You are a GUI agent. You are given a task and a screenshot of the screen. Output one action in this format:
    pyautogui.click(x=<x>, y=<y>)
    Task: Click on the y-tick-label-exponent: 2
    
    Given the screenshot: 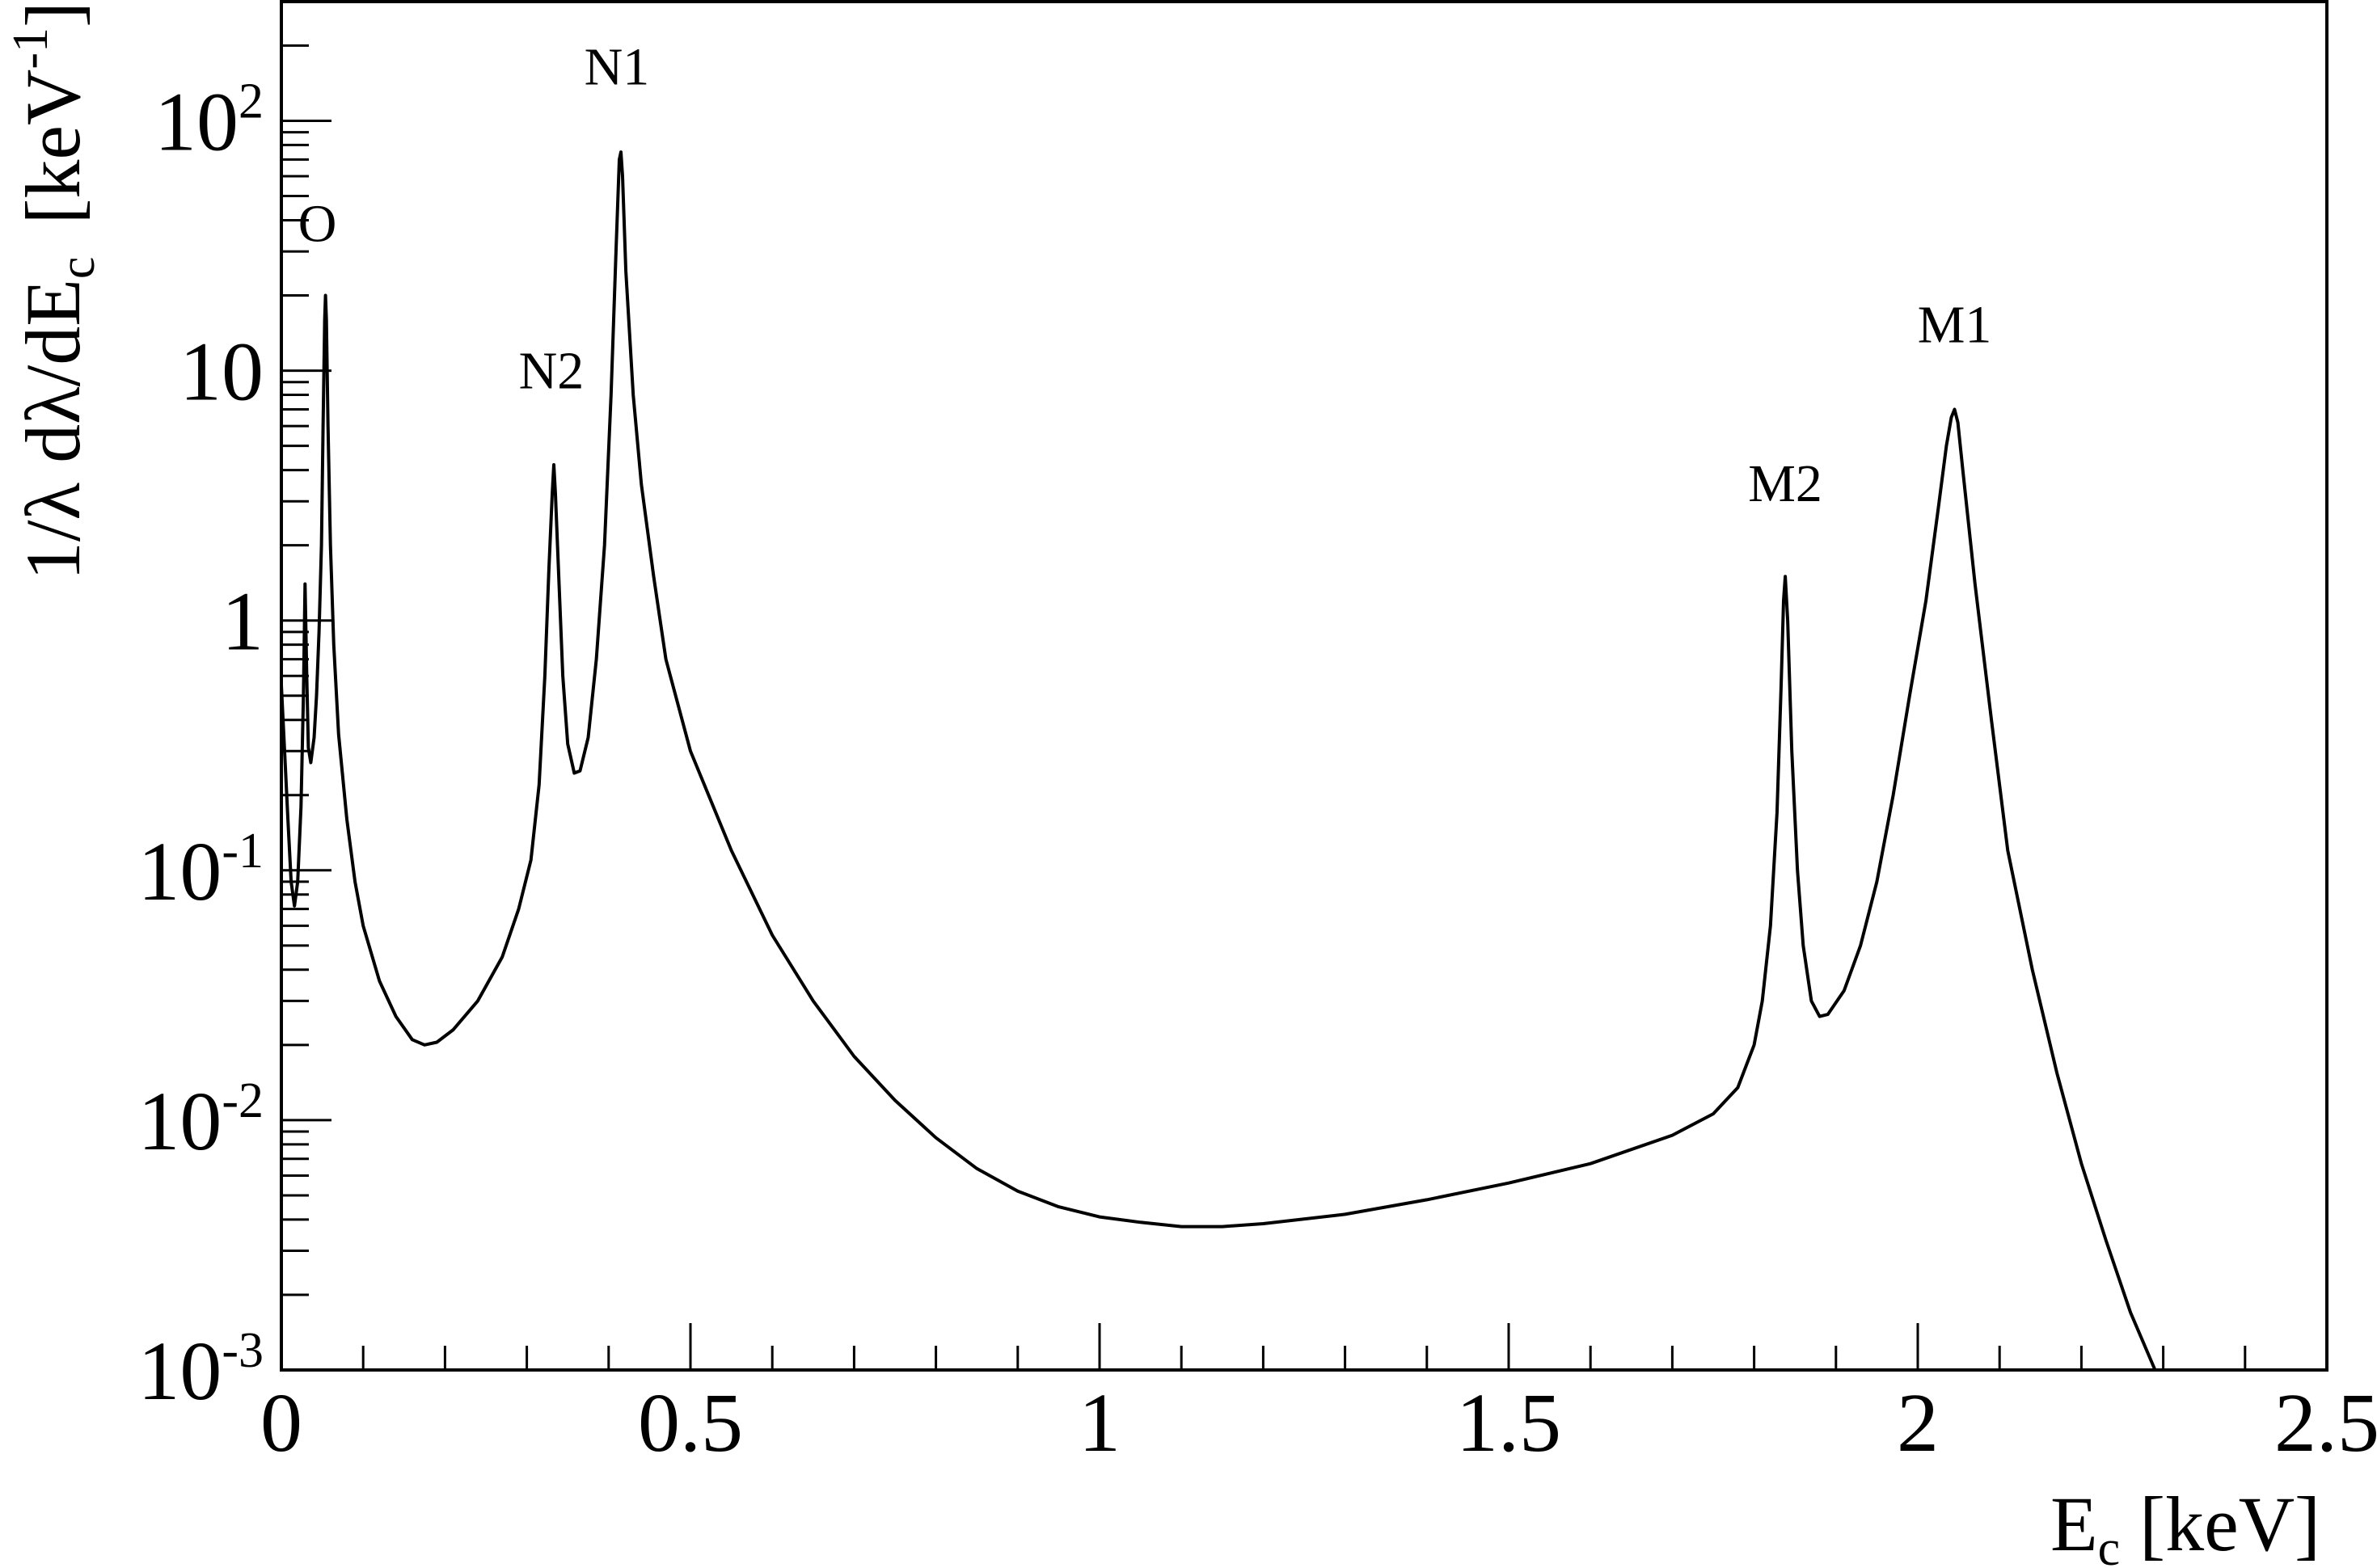 What is the action you would take?
    pyautogui.click(x=251, y=101)
    